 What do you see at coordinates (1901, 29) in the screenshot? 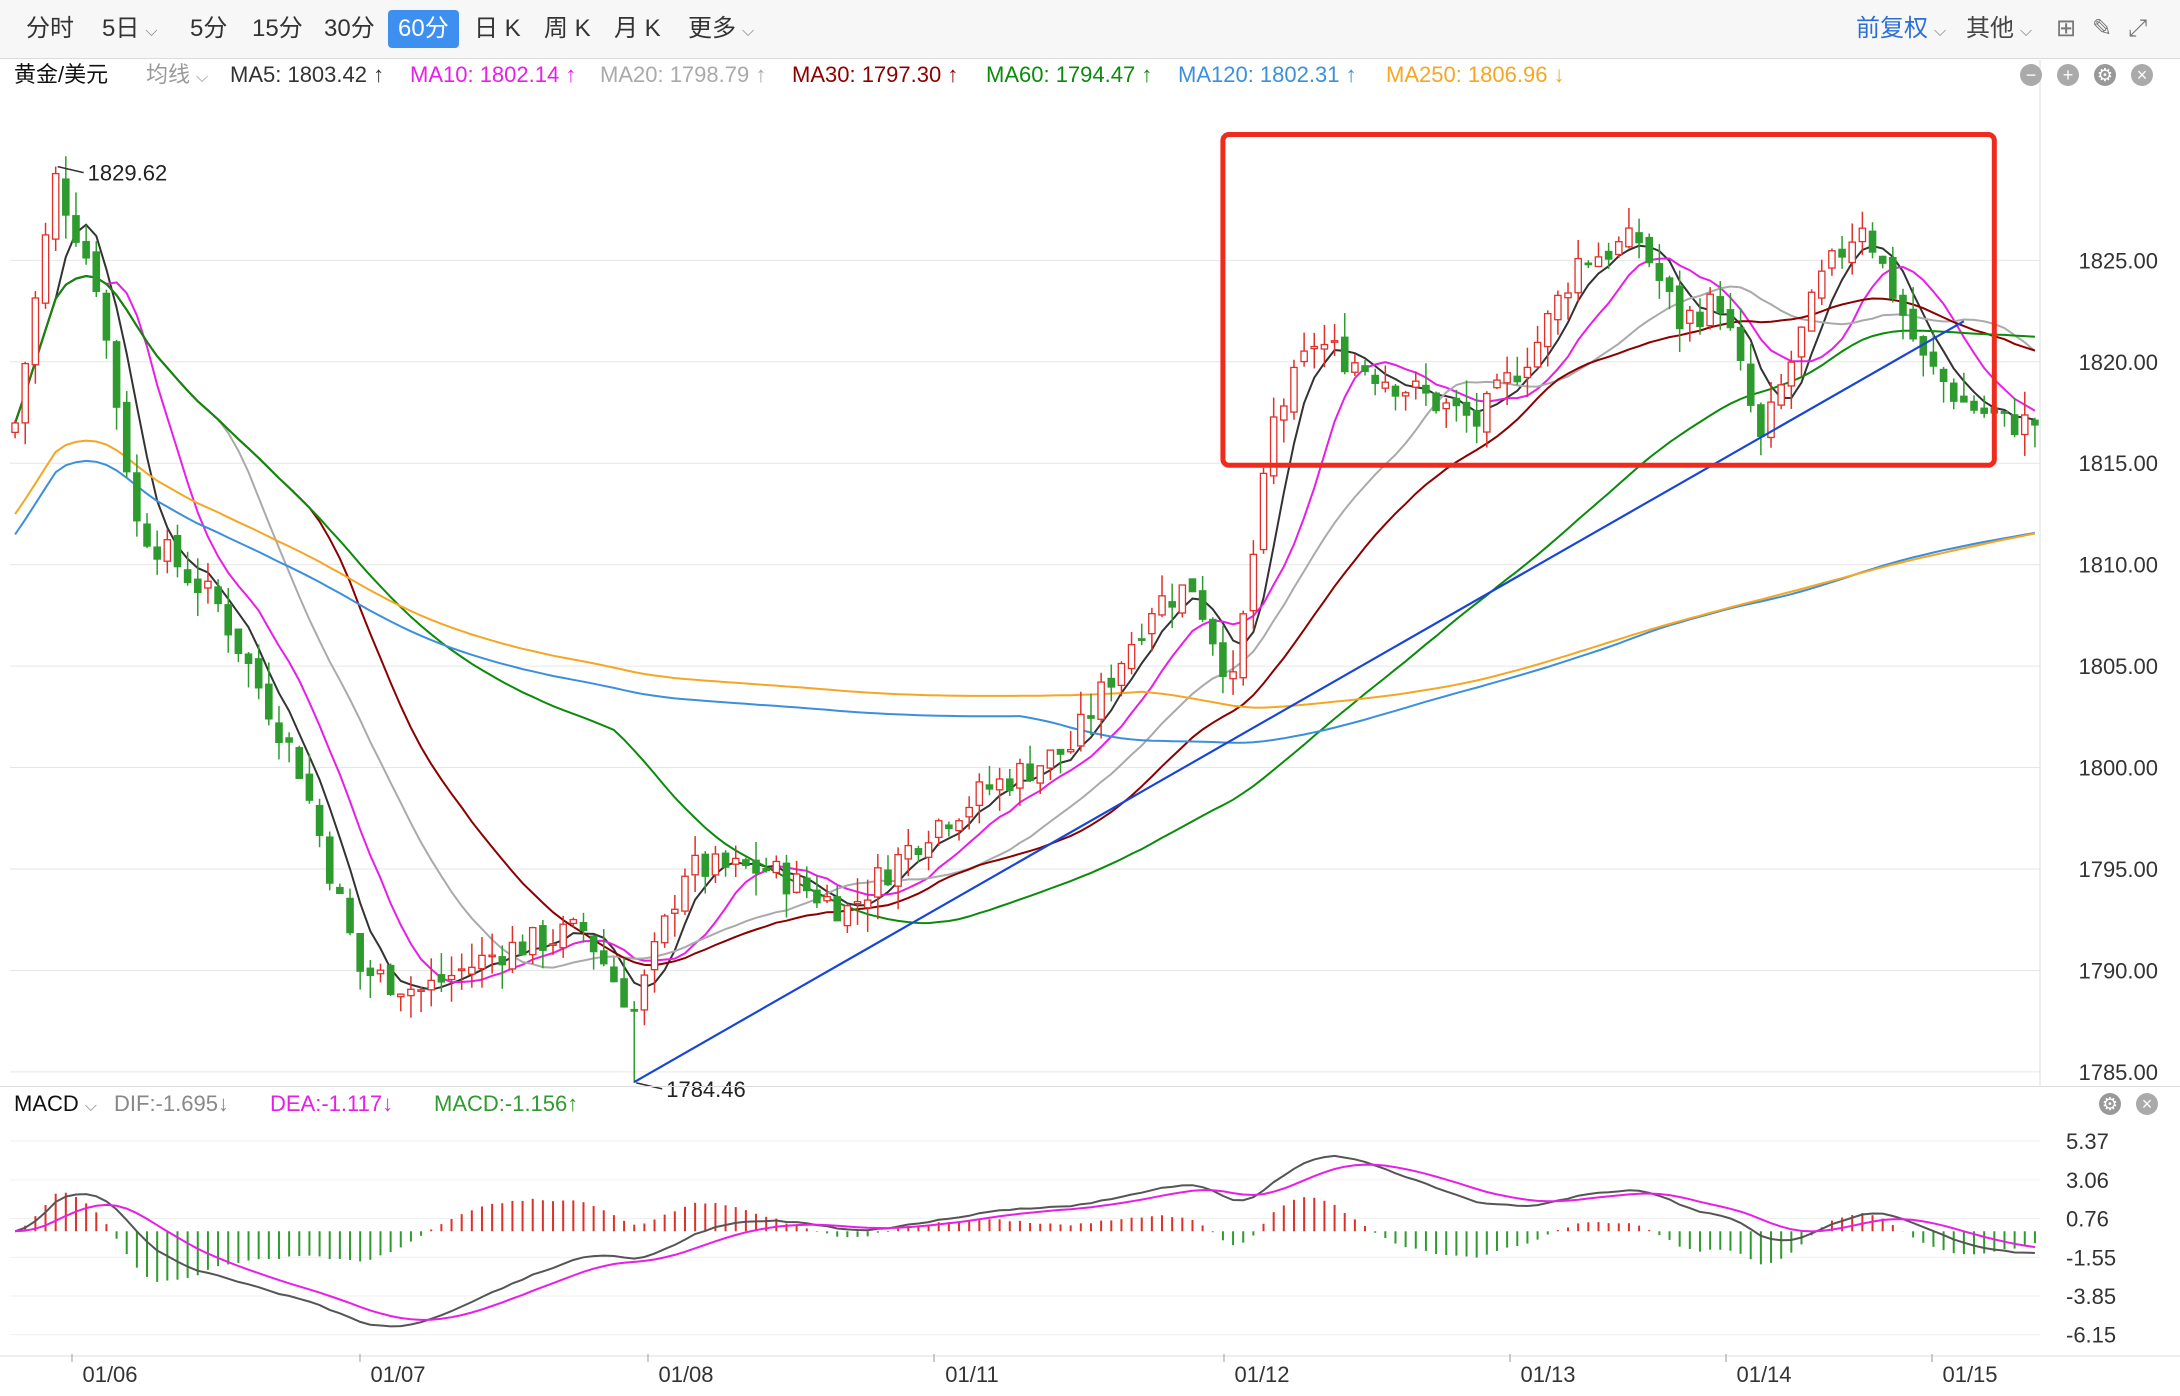
I see `adjust-selector: 前复权 ⌵` at bounding box center [1901, 29].